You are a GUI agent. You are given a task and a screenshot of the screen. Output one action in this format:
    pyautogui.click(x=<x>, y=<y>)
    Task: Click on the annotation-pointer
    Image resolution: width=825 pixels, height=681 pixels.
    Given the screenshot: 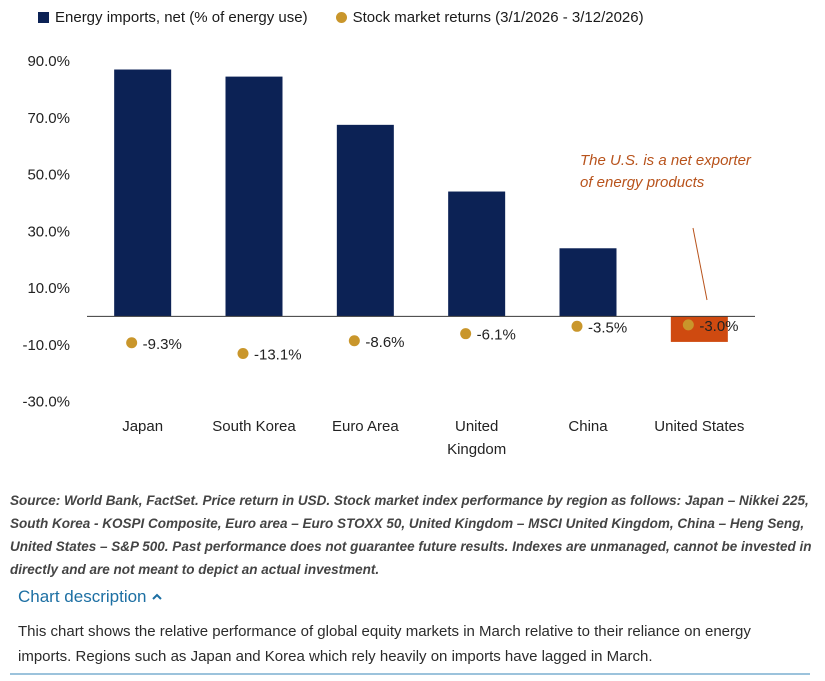 What is the action you would take?
    pyautogui.click(x=700, y=264)
    